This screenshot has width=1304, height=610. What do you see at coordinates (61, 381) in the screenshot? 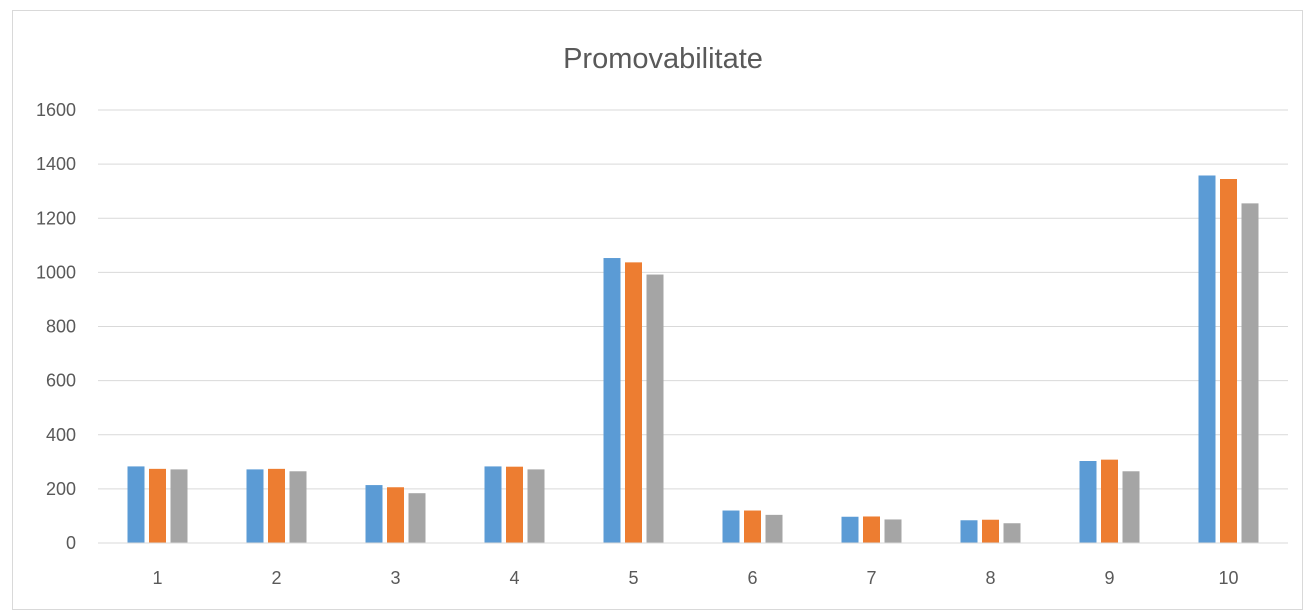
I see `y-tick-label: 600` at bounding box center [61, 381].